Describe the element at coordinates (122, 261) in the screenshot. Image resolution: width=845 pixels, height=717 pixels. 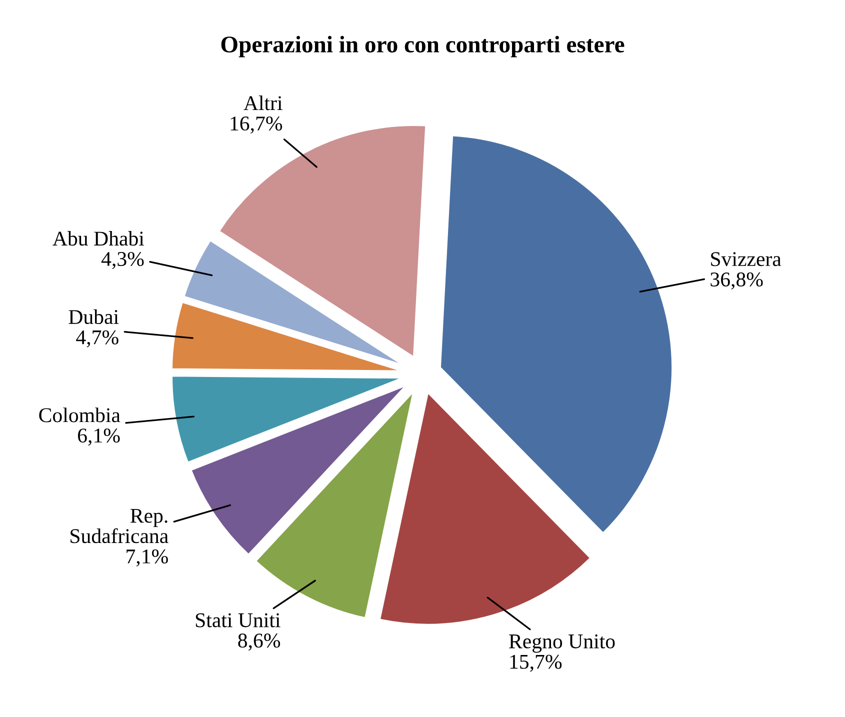
I see `data-label: 4,3%` at that location.